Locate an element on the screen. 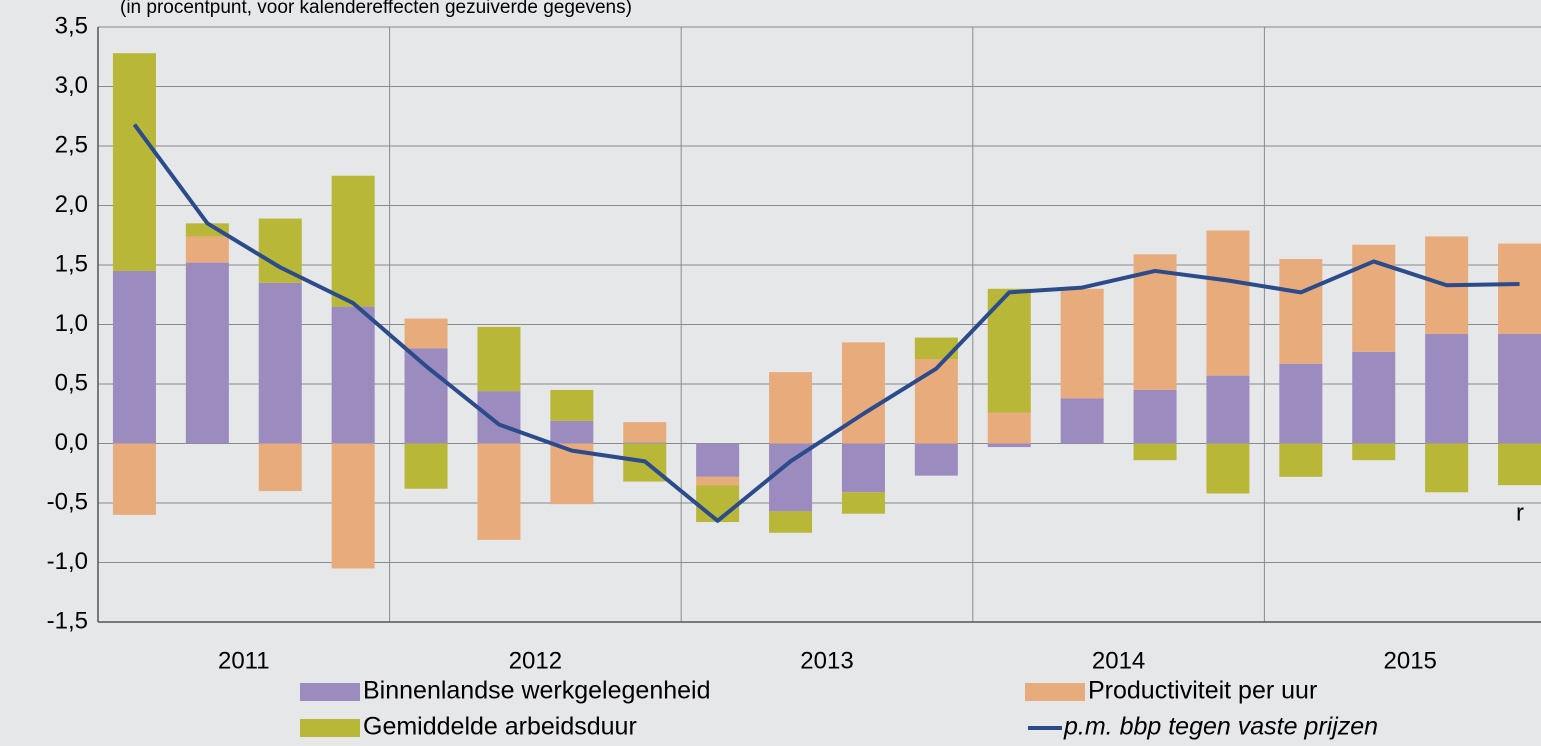  y-tick-label: 2,5 is located at coordinates (71, 144).